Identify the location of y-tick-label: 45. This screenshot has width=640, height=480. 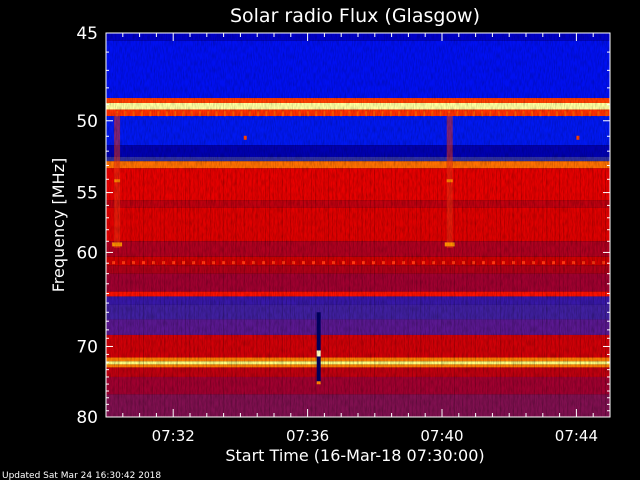
(87, 34).